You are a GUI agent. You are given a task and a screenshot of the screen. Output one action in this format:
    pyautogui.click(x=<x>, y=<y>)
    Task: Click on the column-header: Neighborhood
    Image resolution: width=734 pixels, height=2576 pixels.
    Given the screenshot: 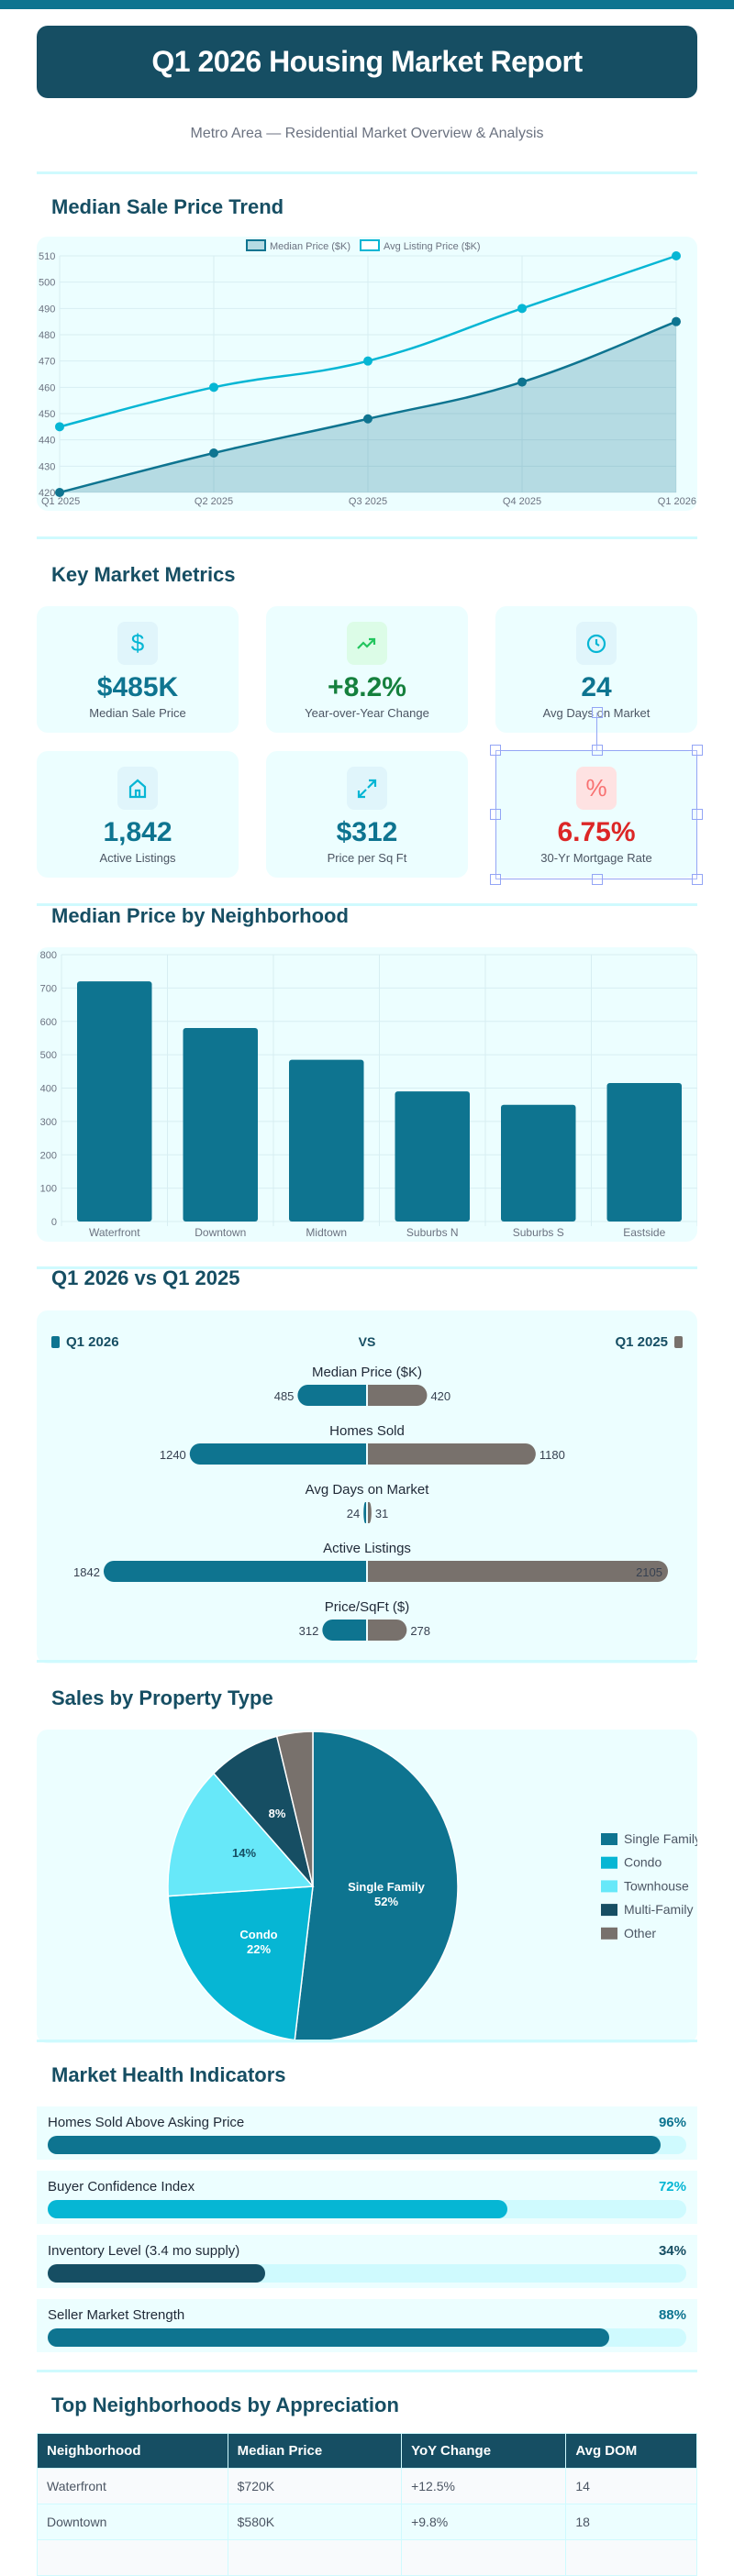 What is the action you would take?
    pyautogui.click(x=133, y=2451)
    